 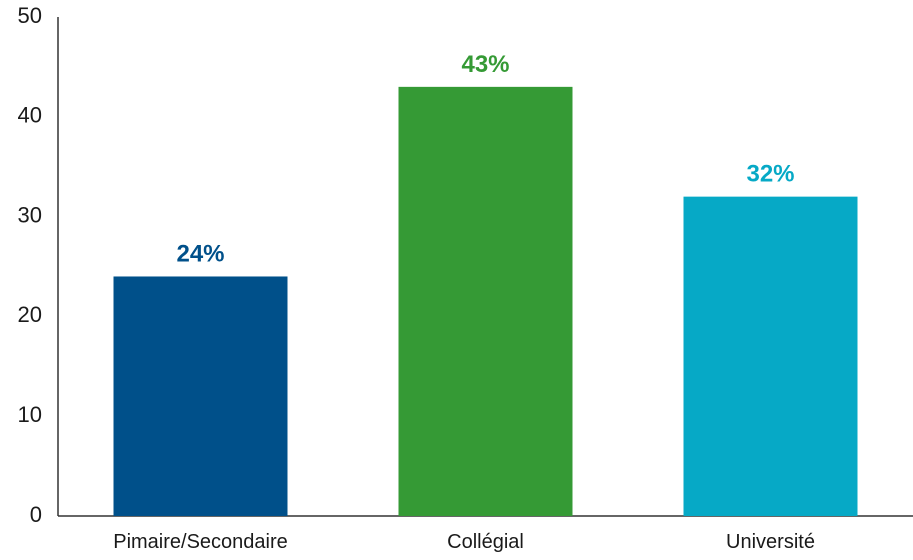 I want to click on y-tick-label: 30, so click(x=30, y=214).